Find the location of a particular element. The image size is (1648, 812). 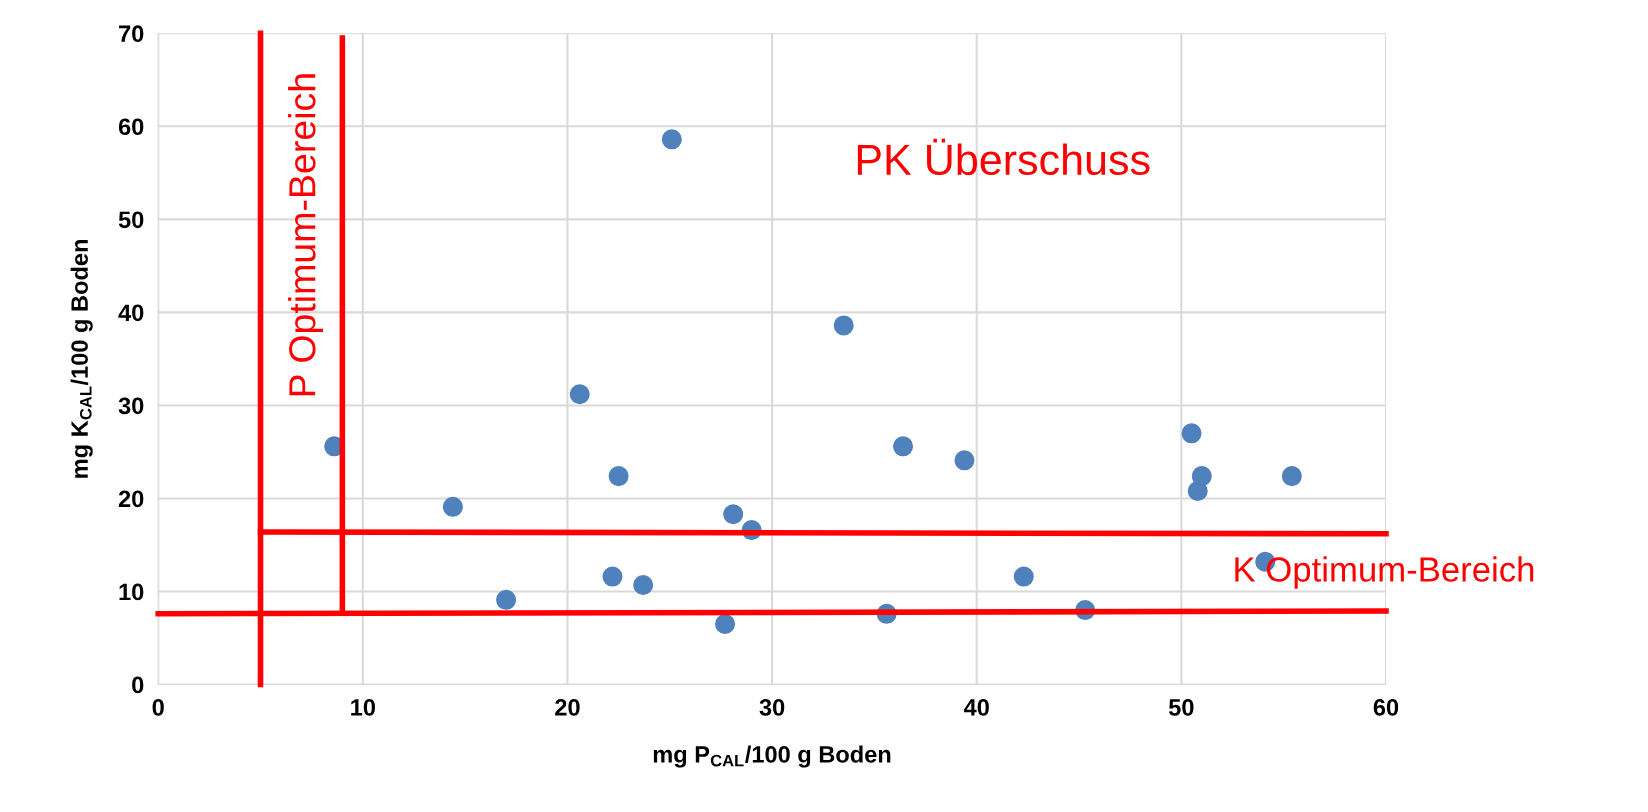

x-tick-label: 30 is located at coordinates (772, 707).